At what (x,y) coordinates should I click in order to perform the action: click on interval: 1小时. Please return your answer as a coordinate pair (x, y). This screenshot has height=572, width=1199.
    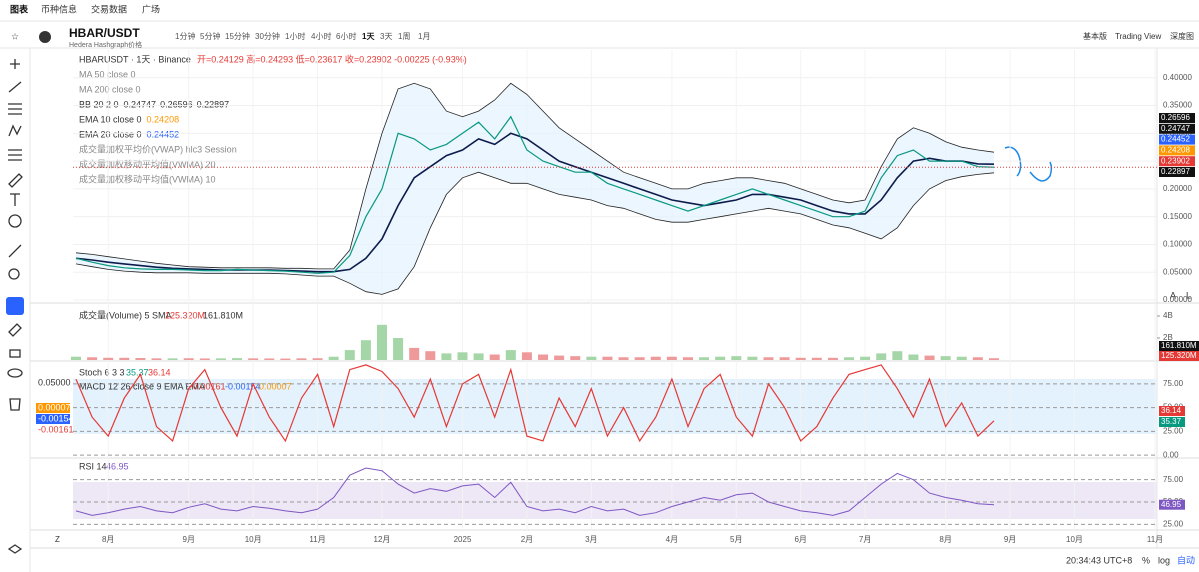
    Looking at the image, I should click on (295, 36).